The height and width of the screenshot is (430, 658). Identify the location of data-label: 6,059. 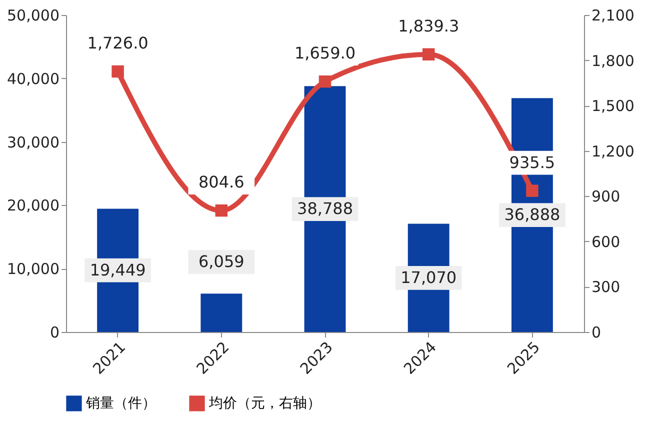
(221, 261).